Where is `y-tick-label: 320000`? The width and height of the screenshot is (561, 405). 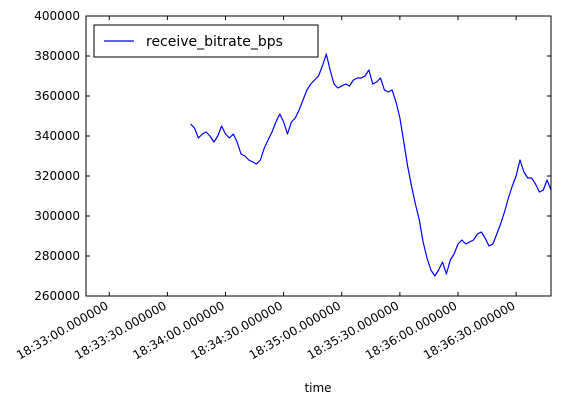 y-tick-label: 320000 is located at coordinates (57, 176).